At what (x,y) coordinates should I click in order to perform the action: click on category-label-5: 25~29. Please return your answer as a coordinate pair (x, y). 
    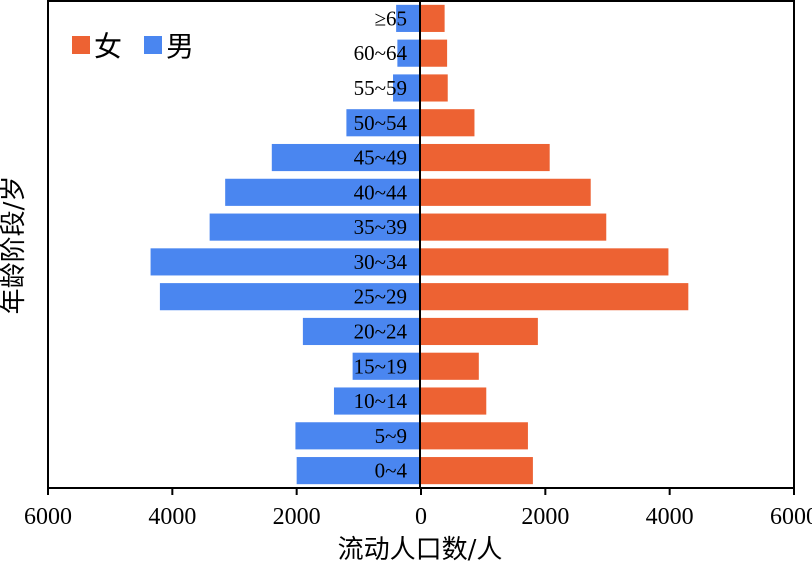
    Looking at the image, I should click on (380, 297).